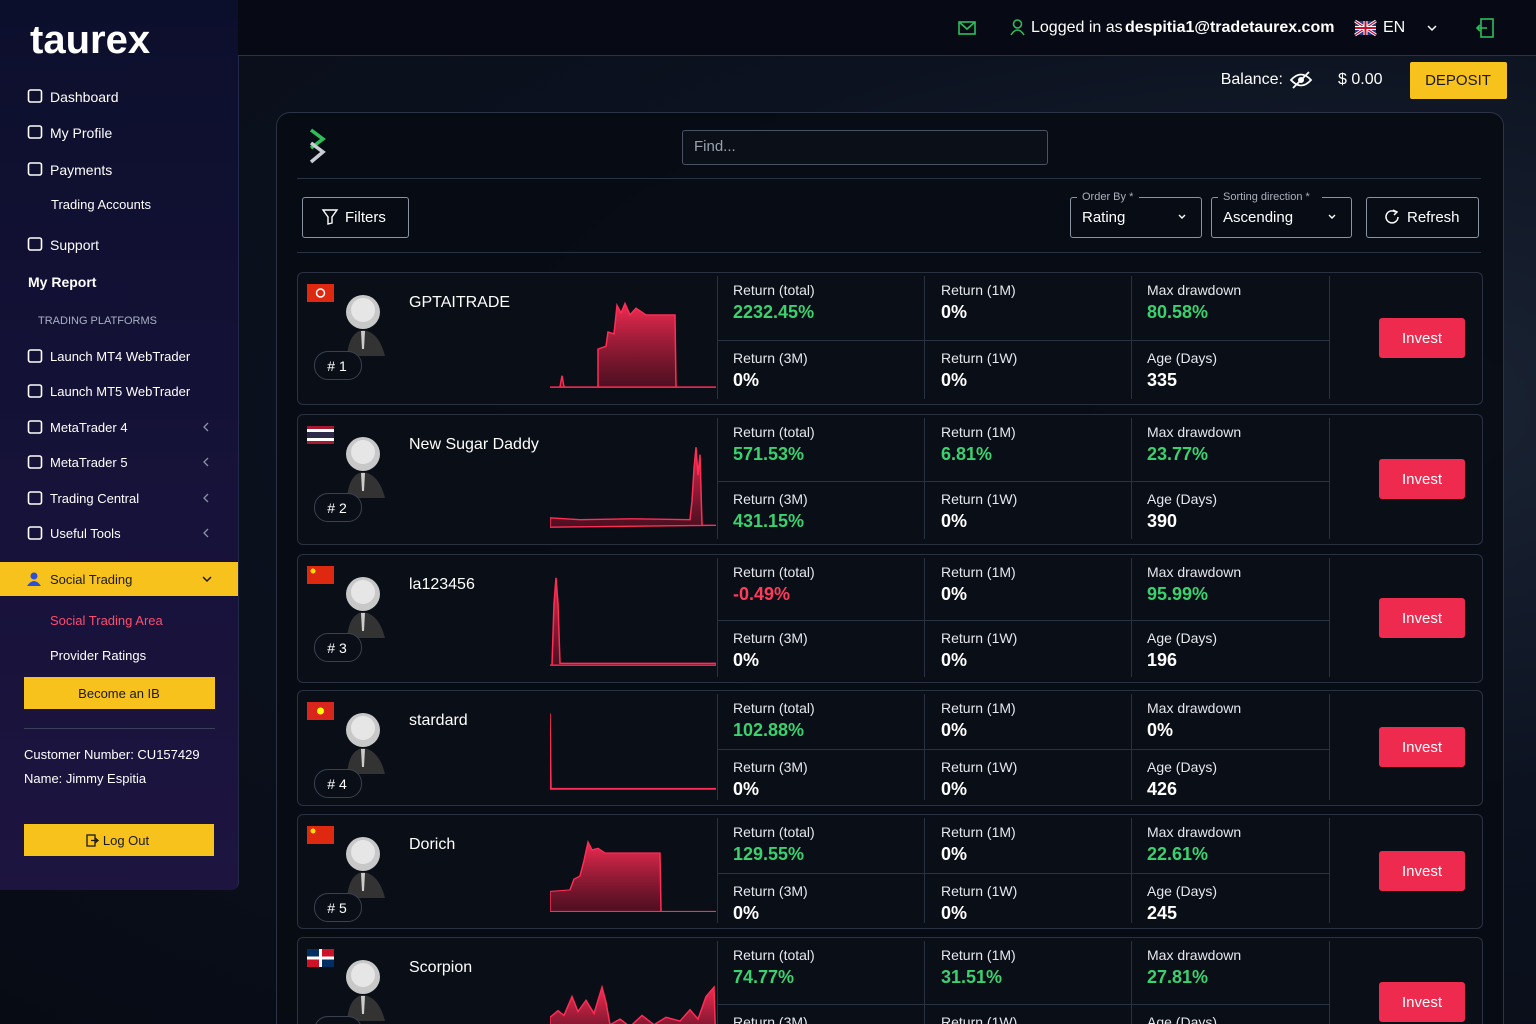 The image size is (1536, 1024). What do you see at coordinates (432, 845) in the screenshot?
I see `provider-name: Dorich` at bounding box center [432, 845].